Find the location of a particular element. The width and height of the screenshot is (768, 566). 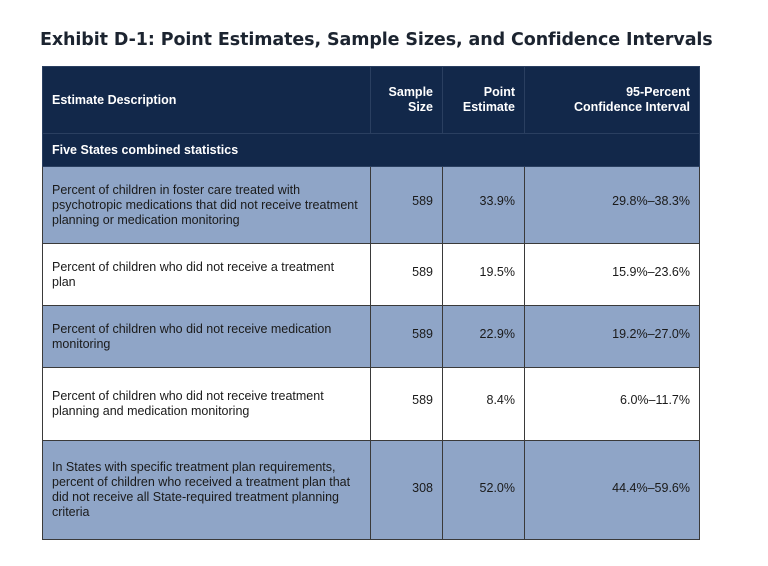

group-label: Five States combined statistics is located at coordinates (371, 150).